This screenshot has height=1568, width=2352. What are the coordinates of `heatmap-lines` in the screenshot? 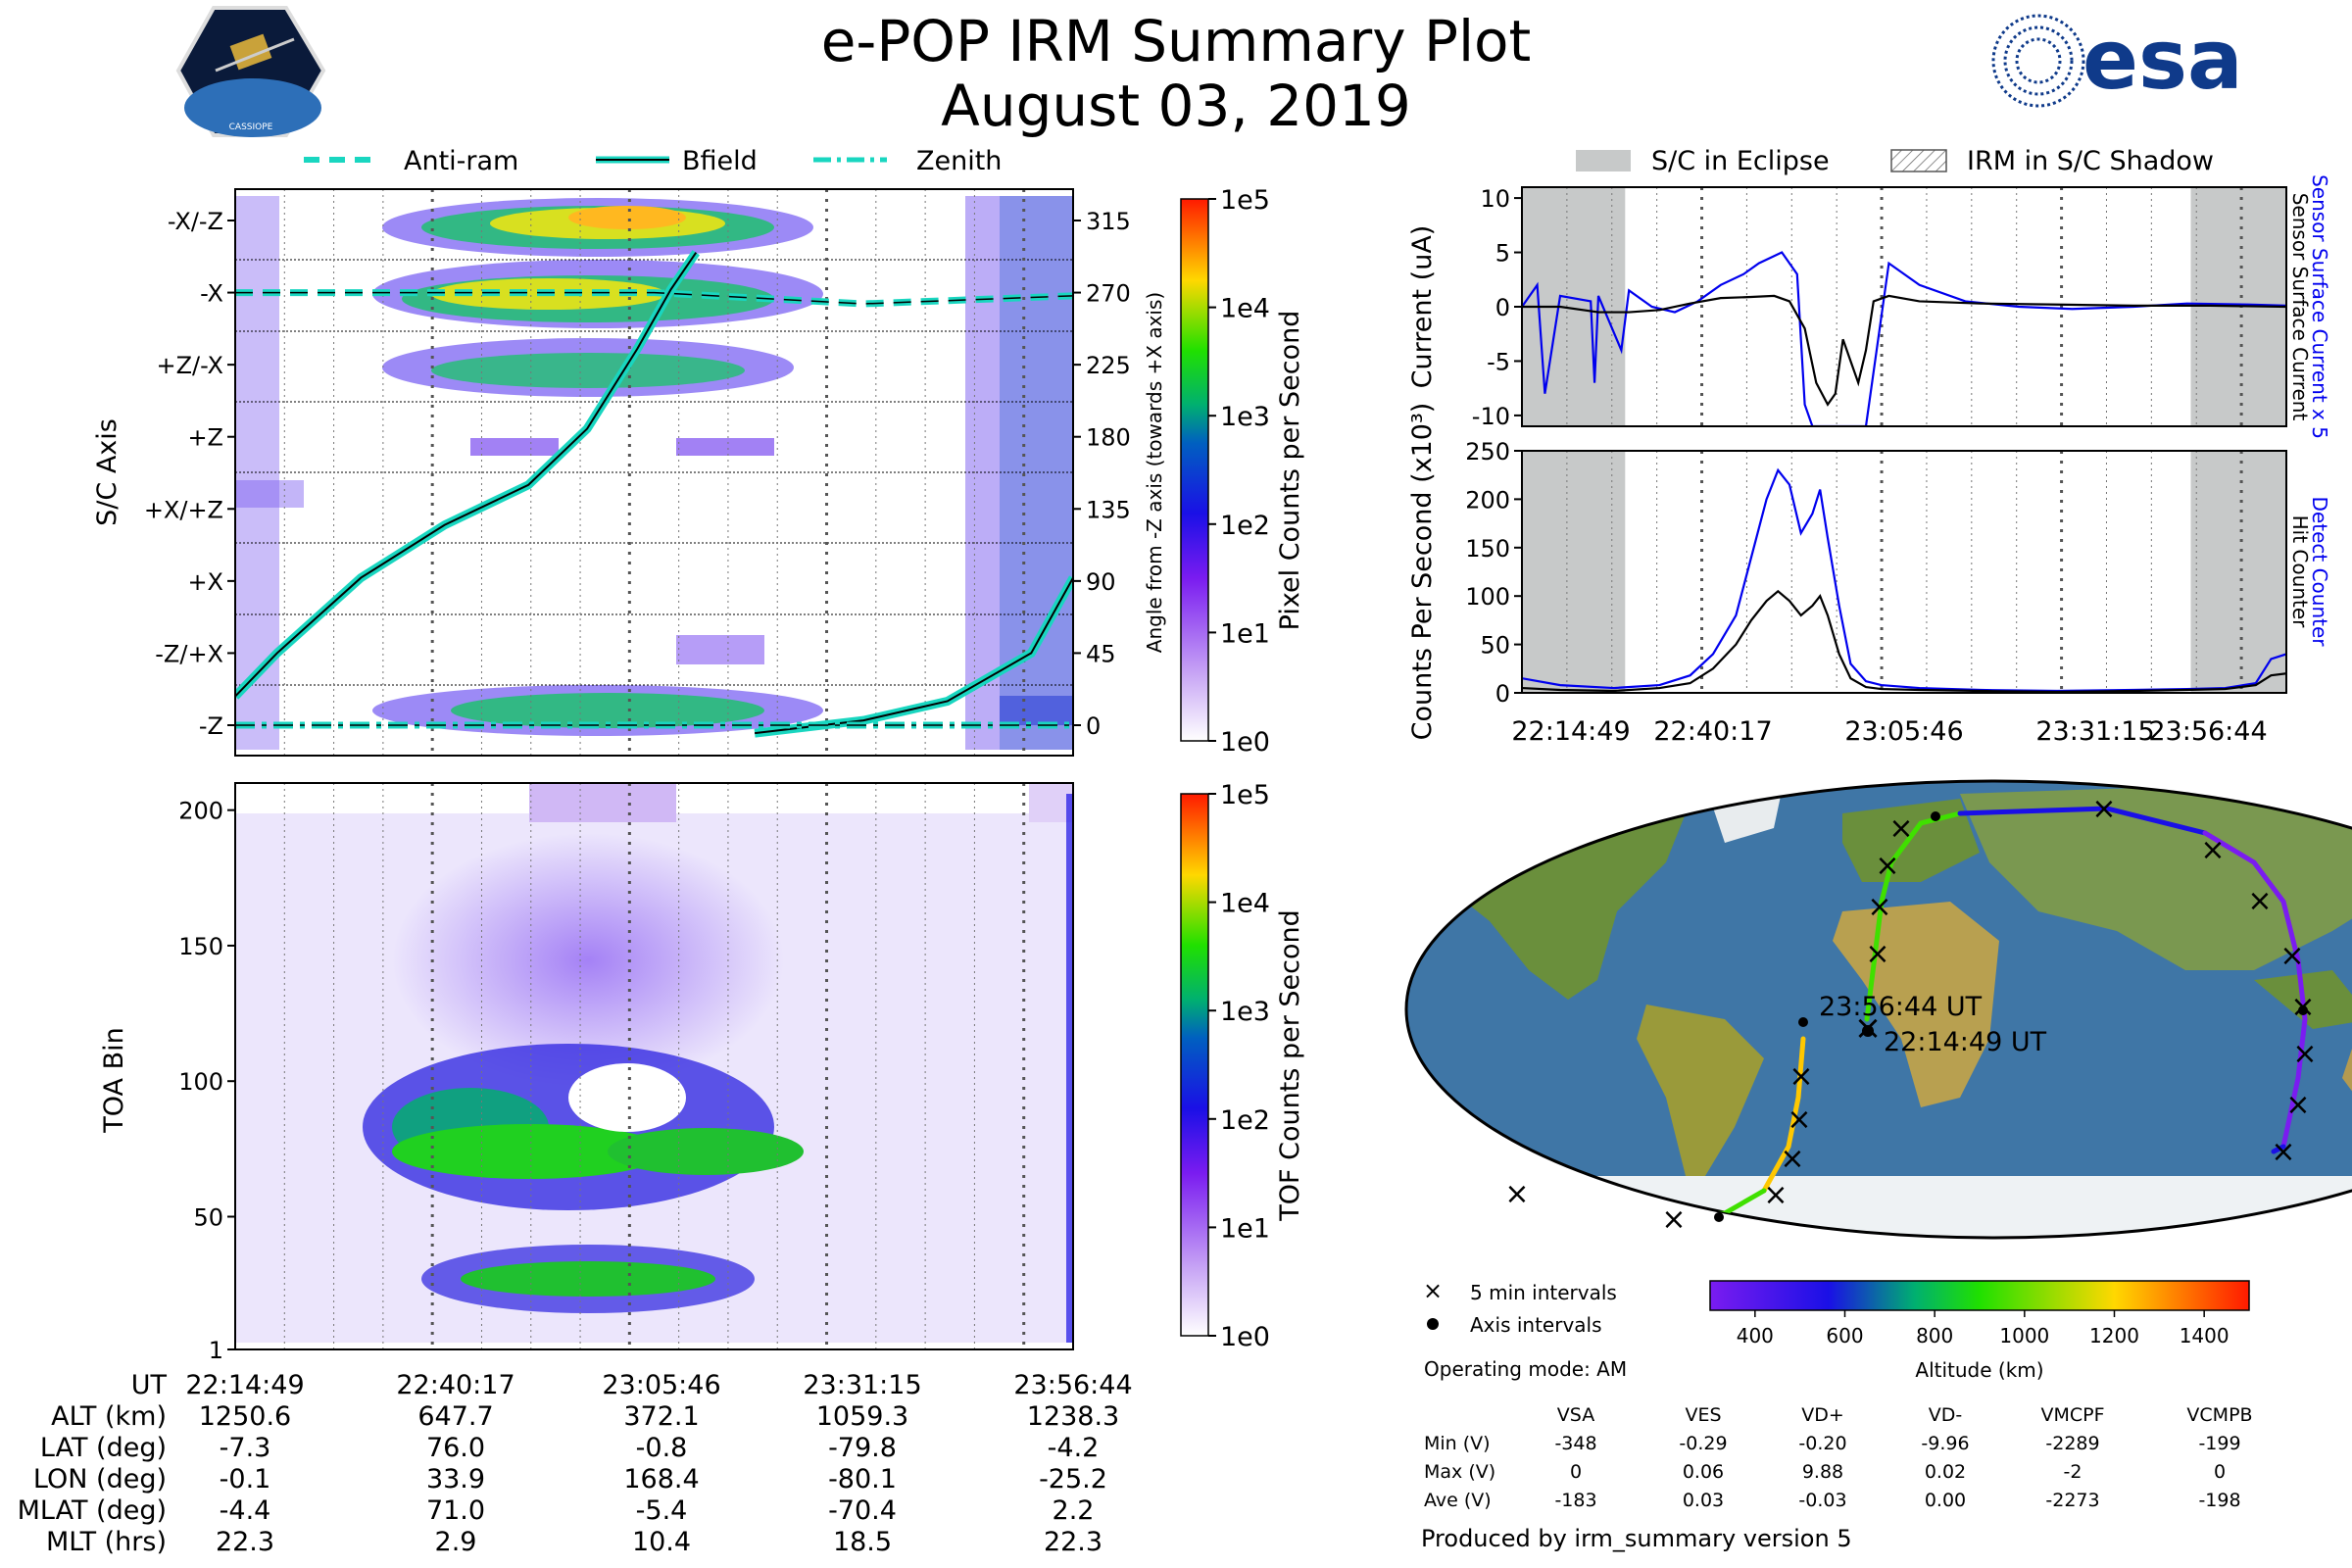 It's located at (654, 494).